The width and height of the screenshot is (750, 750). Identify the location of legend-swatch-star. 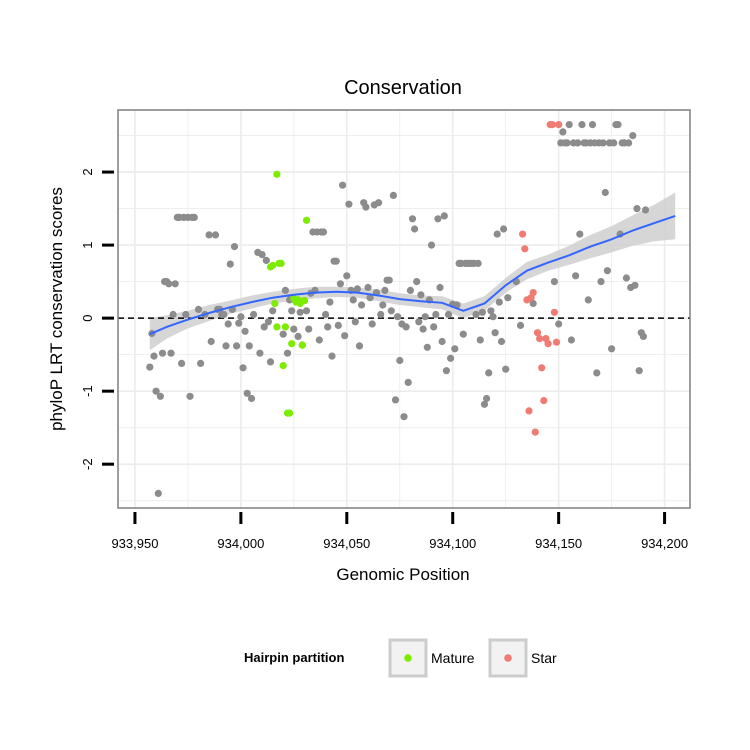
(508, 658).